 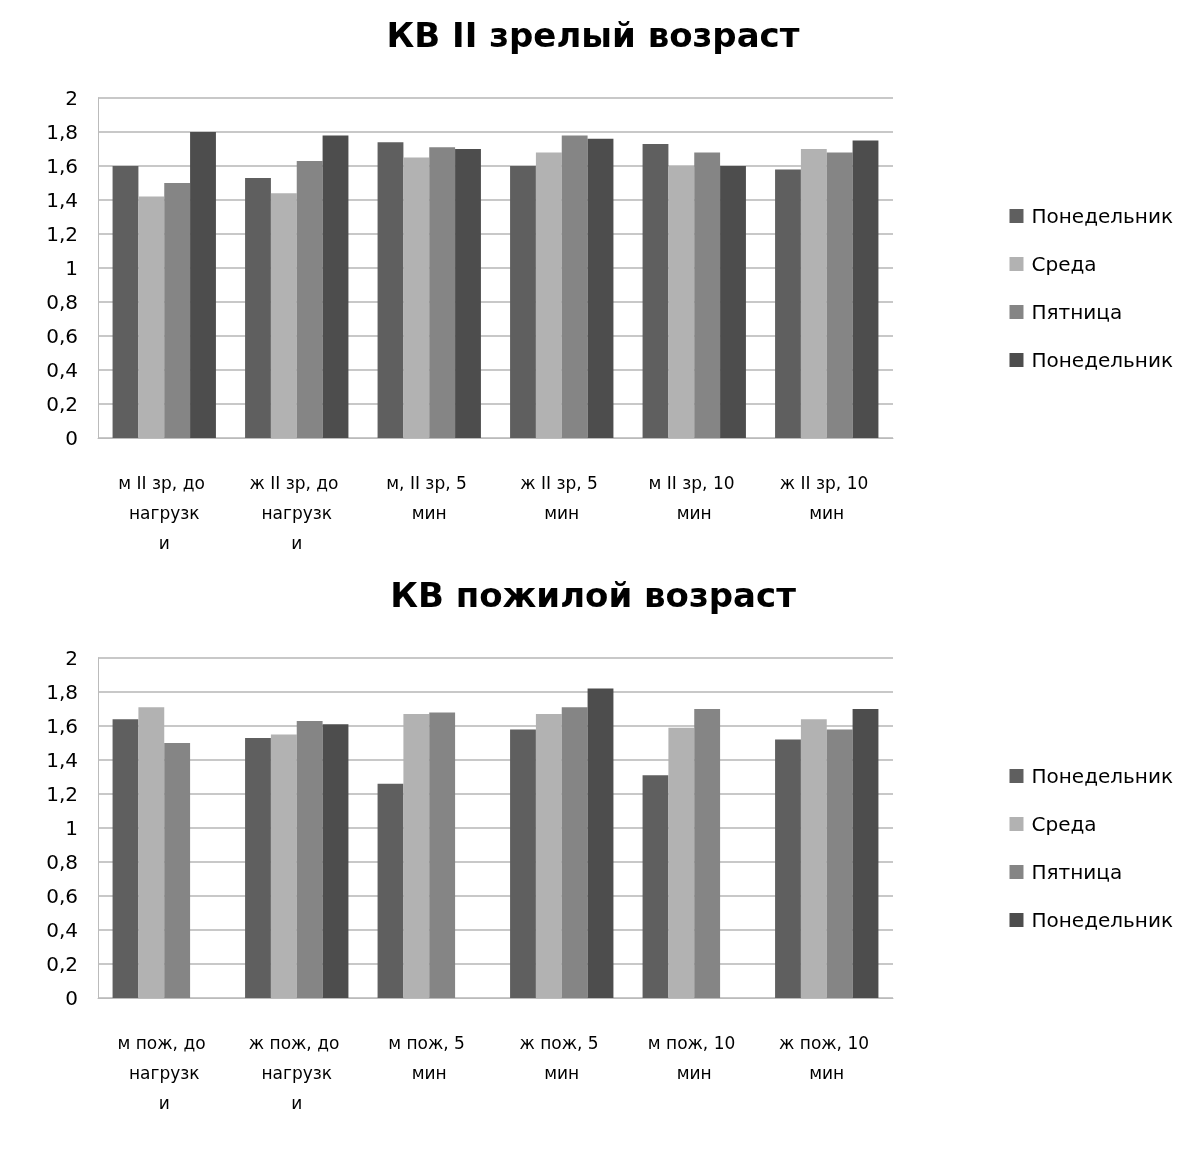 I want to click on x-tick-label: ж пож, до нагрузки, so click(x=296, y=1073).